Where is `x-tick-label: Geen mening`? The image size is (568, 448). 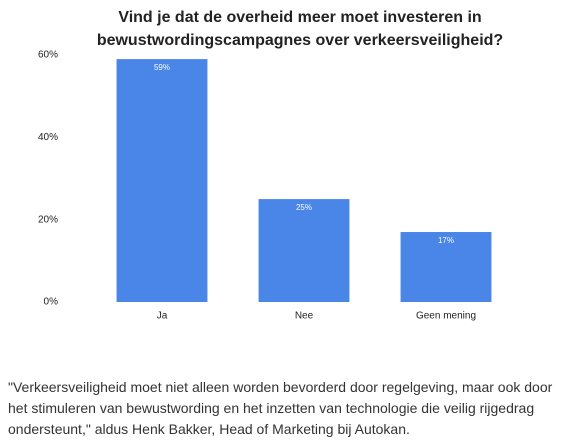 x-tick-label: Geen mening is located at coordinates (446, 316).